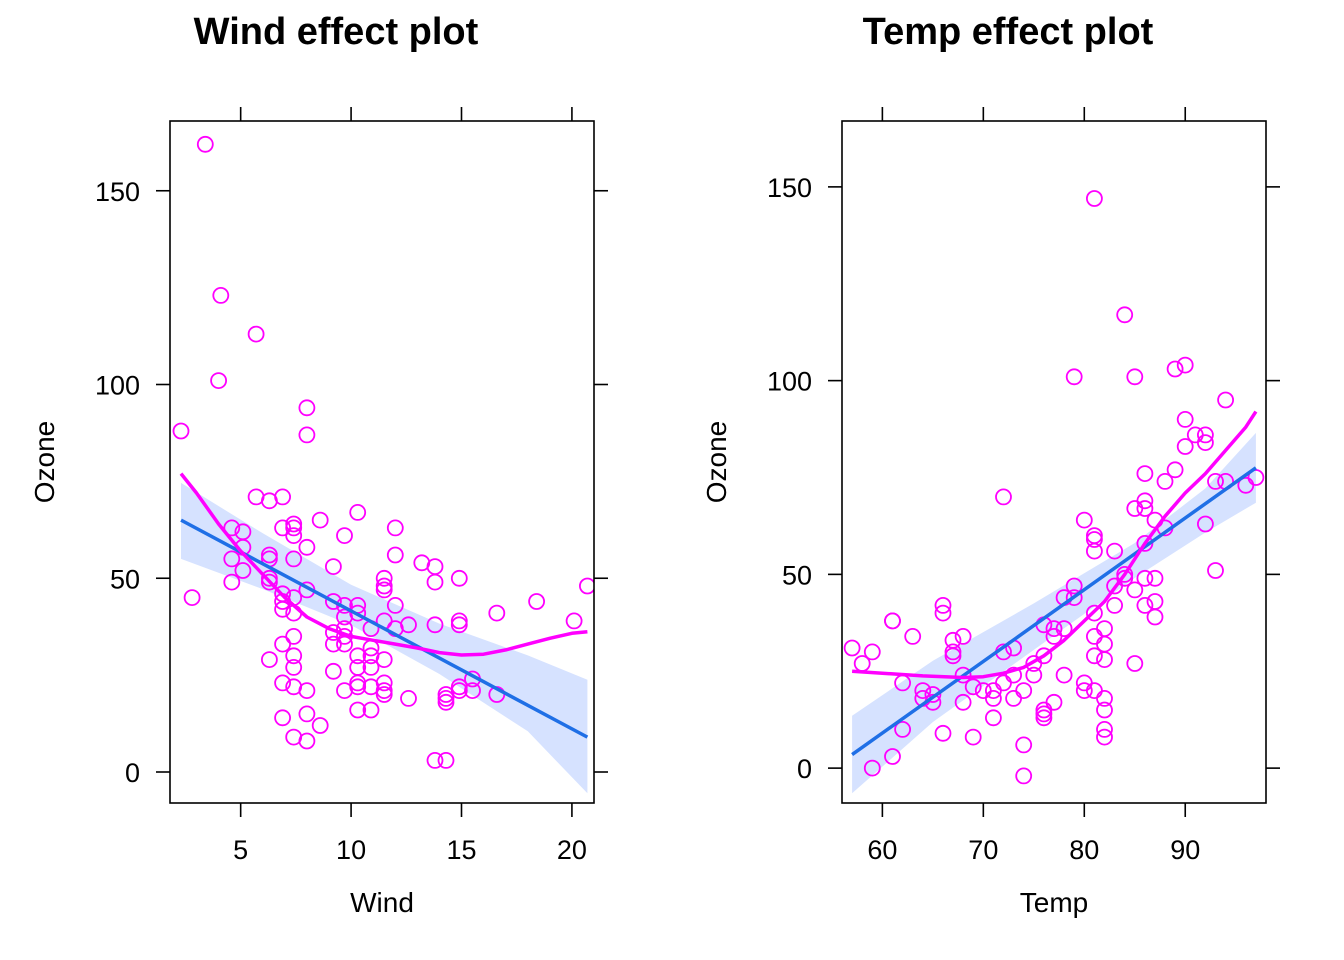 This screenshot has width=1344, height=960. What do you see at coordinates (789, 382) in the screenshot?
I see `y-tick-label: 100` at bounding box center [789, 382].